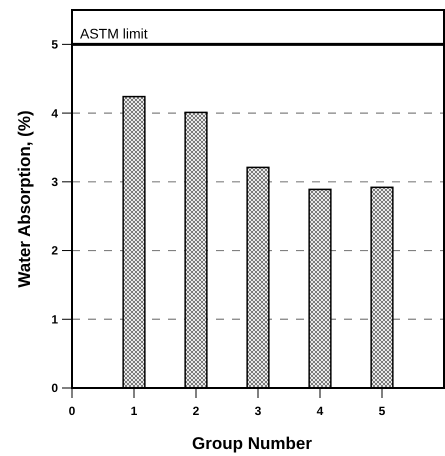 This screenshot has height=456, width=445. Describe the element at coordinates (320, 411) in the screenshot. I see `x-tick-label: 4` at that location.